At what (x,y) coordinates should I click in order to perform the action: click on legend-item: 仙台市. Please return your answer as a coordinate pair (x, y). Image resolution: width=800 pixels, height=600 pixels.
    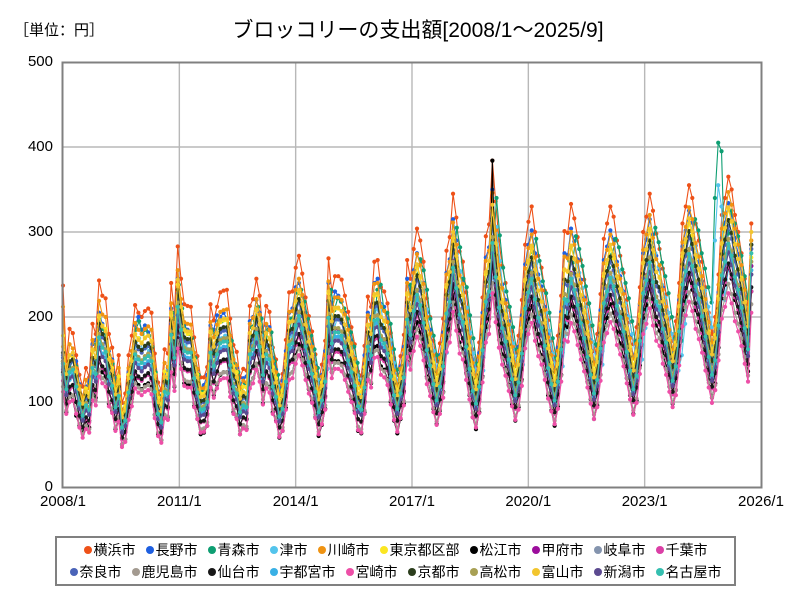
    Looking at the image, I should click on (233, 572).